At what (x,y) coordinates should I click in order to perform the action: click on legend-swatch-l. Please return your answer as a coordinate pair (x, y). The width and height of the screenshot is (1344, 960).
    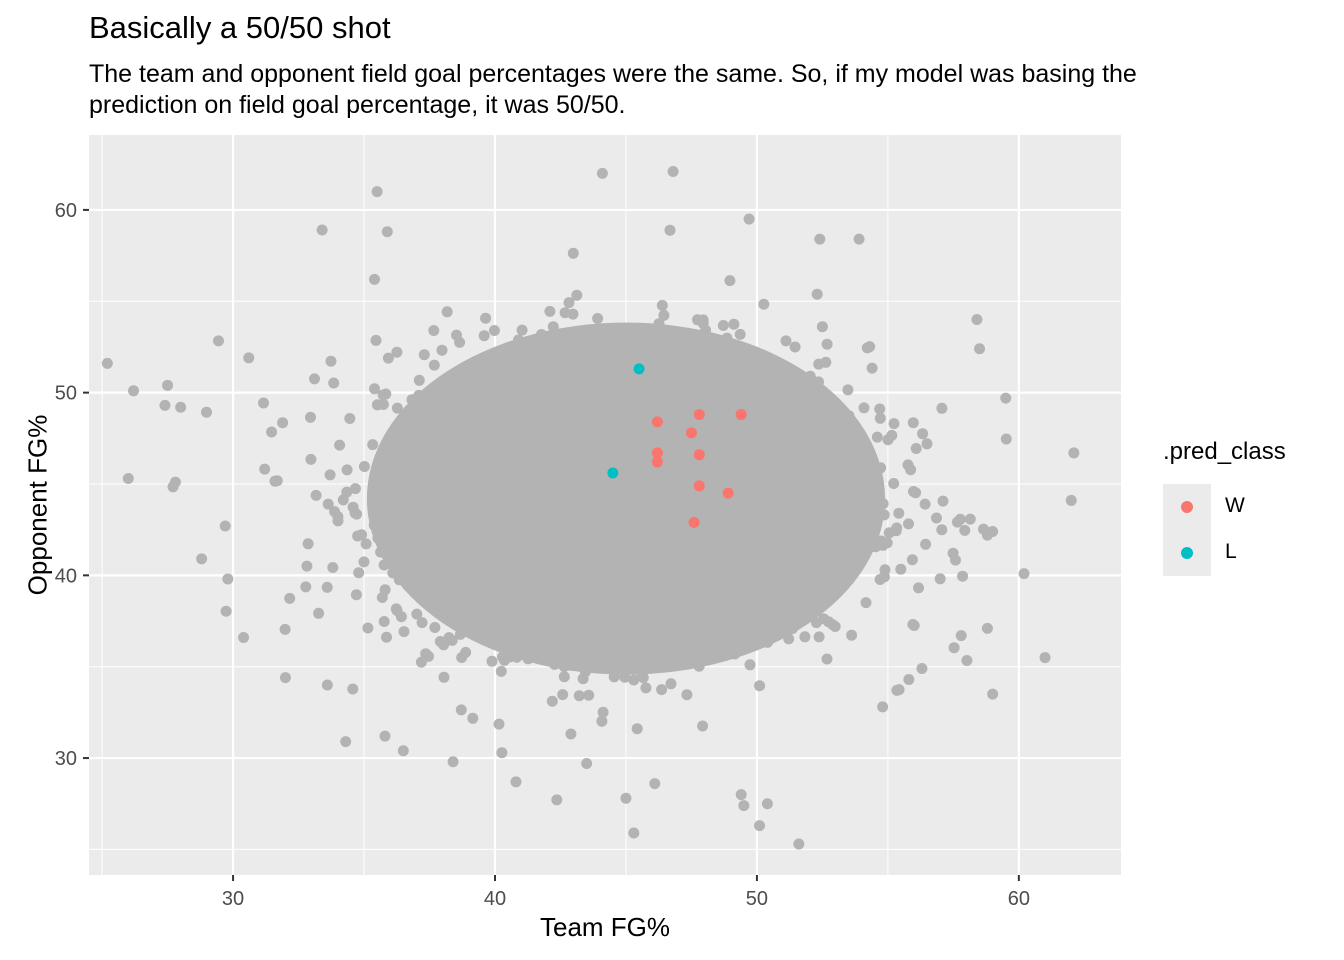
    Looking at the image, I should click on (1187, 553).